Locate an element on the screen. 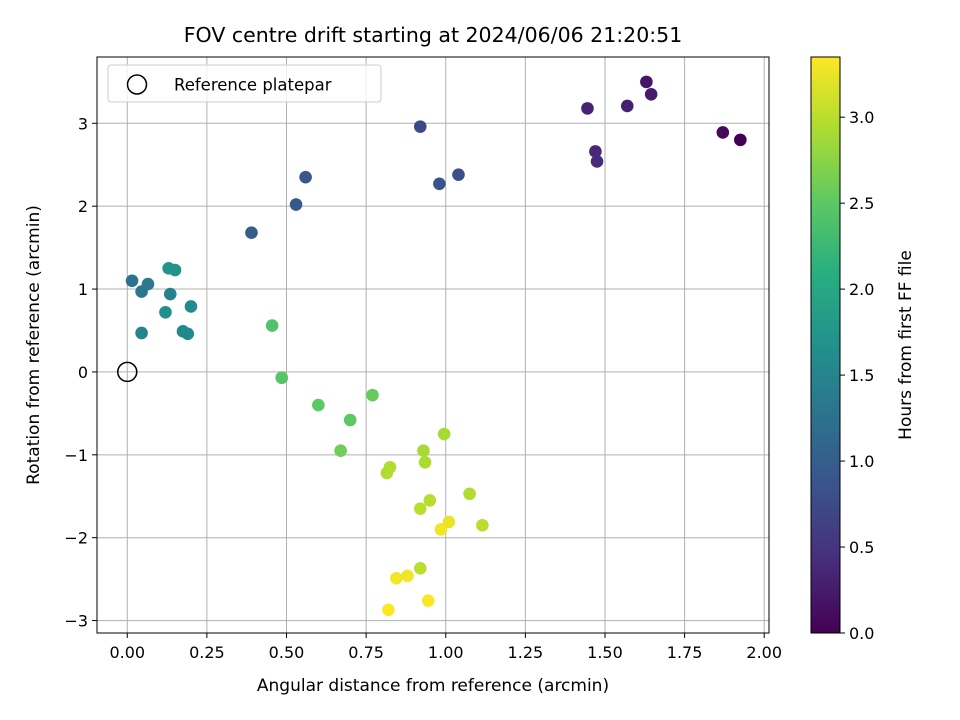 This screenshot has height=720, width=960. colorbar-ticks: 0.0 0.5 1.0 1.5 2.0 2.5 3.0 is located at coordinates (857, 375).